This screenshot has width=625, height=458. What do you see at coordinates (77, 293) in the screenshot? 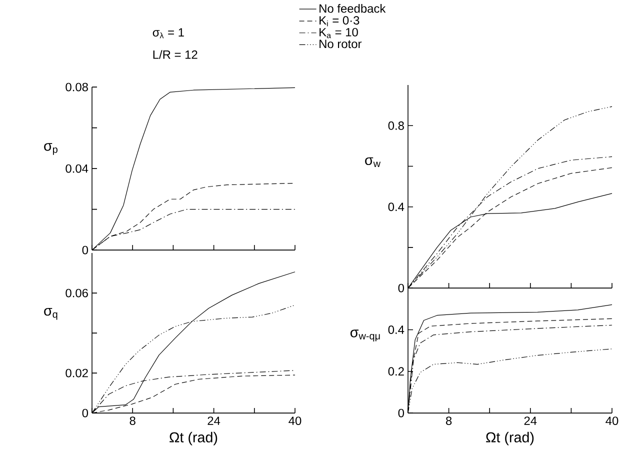
I see `y-tick-label: 0.06` at bounding box center [77, 293].